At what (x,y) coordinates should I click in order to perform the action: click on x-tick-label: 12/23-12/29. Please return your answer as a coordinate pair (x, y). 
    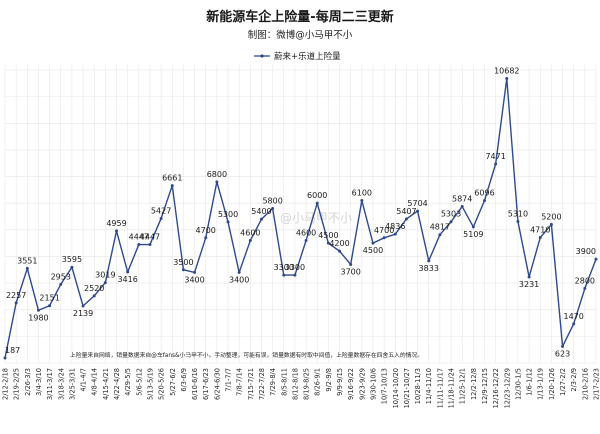
    Looking at the image, I should click on (507, 388).